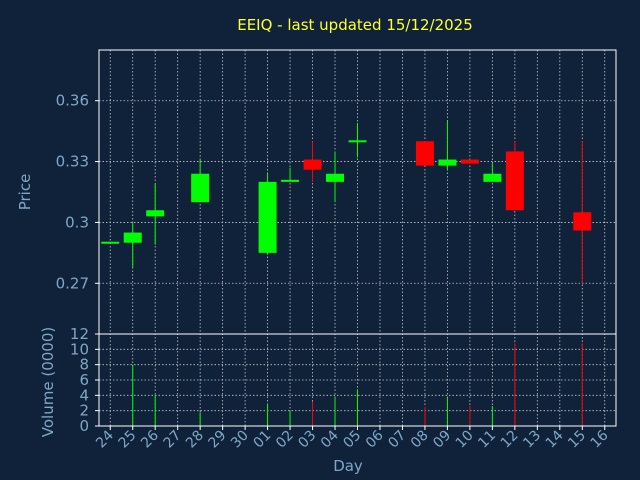  Describe the element at coordinates (77, 222) in the screenshot. I see `price-tick-label: 0.3` at that location.